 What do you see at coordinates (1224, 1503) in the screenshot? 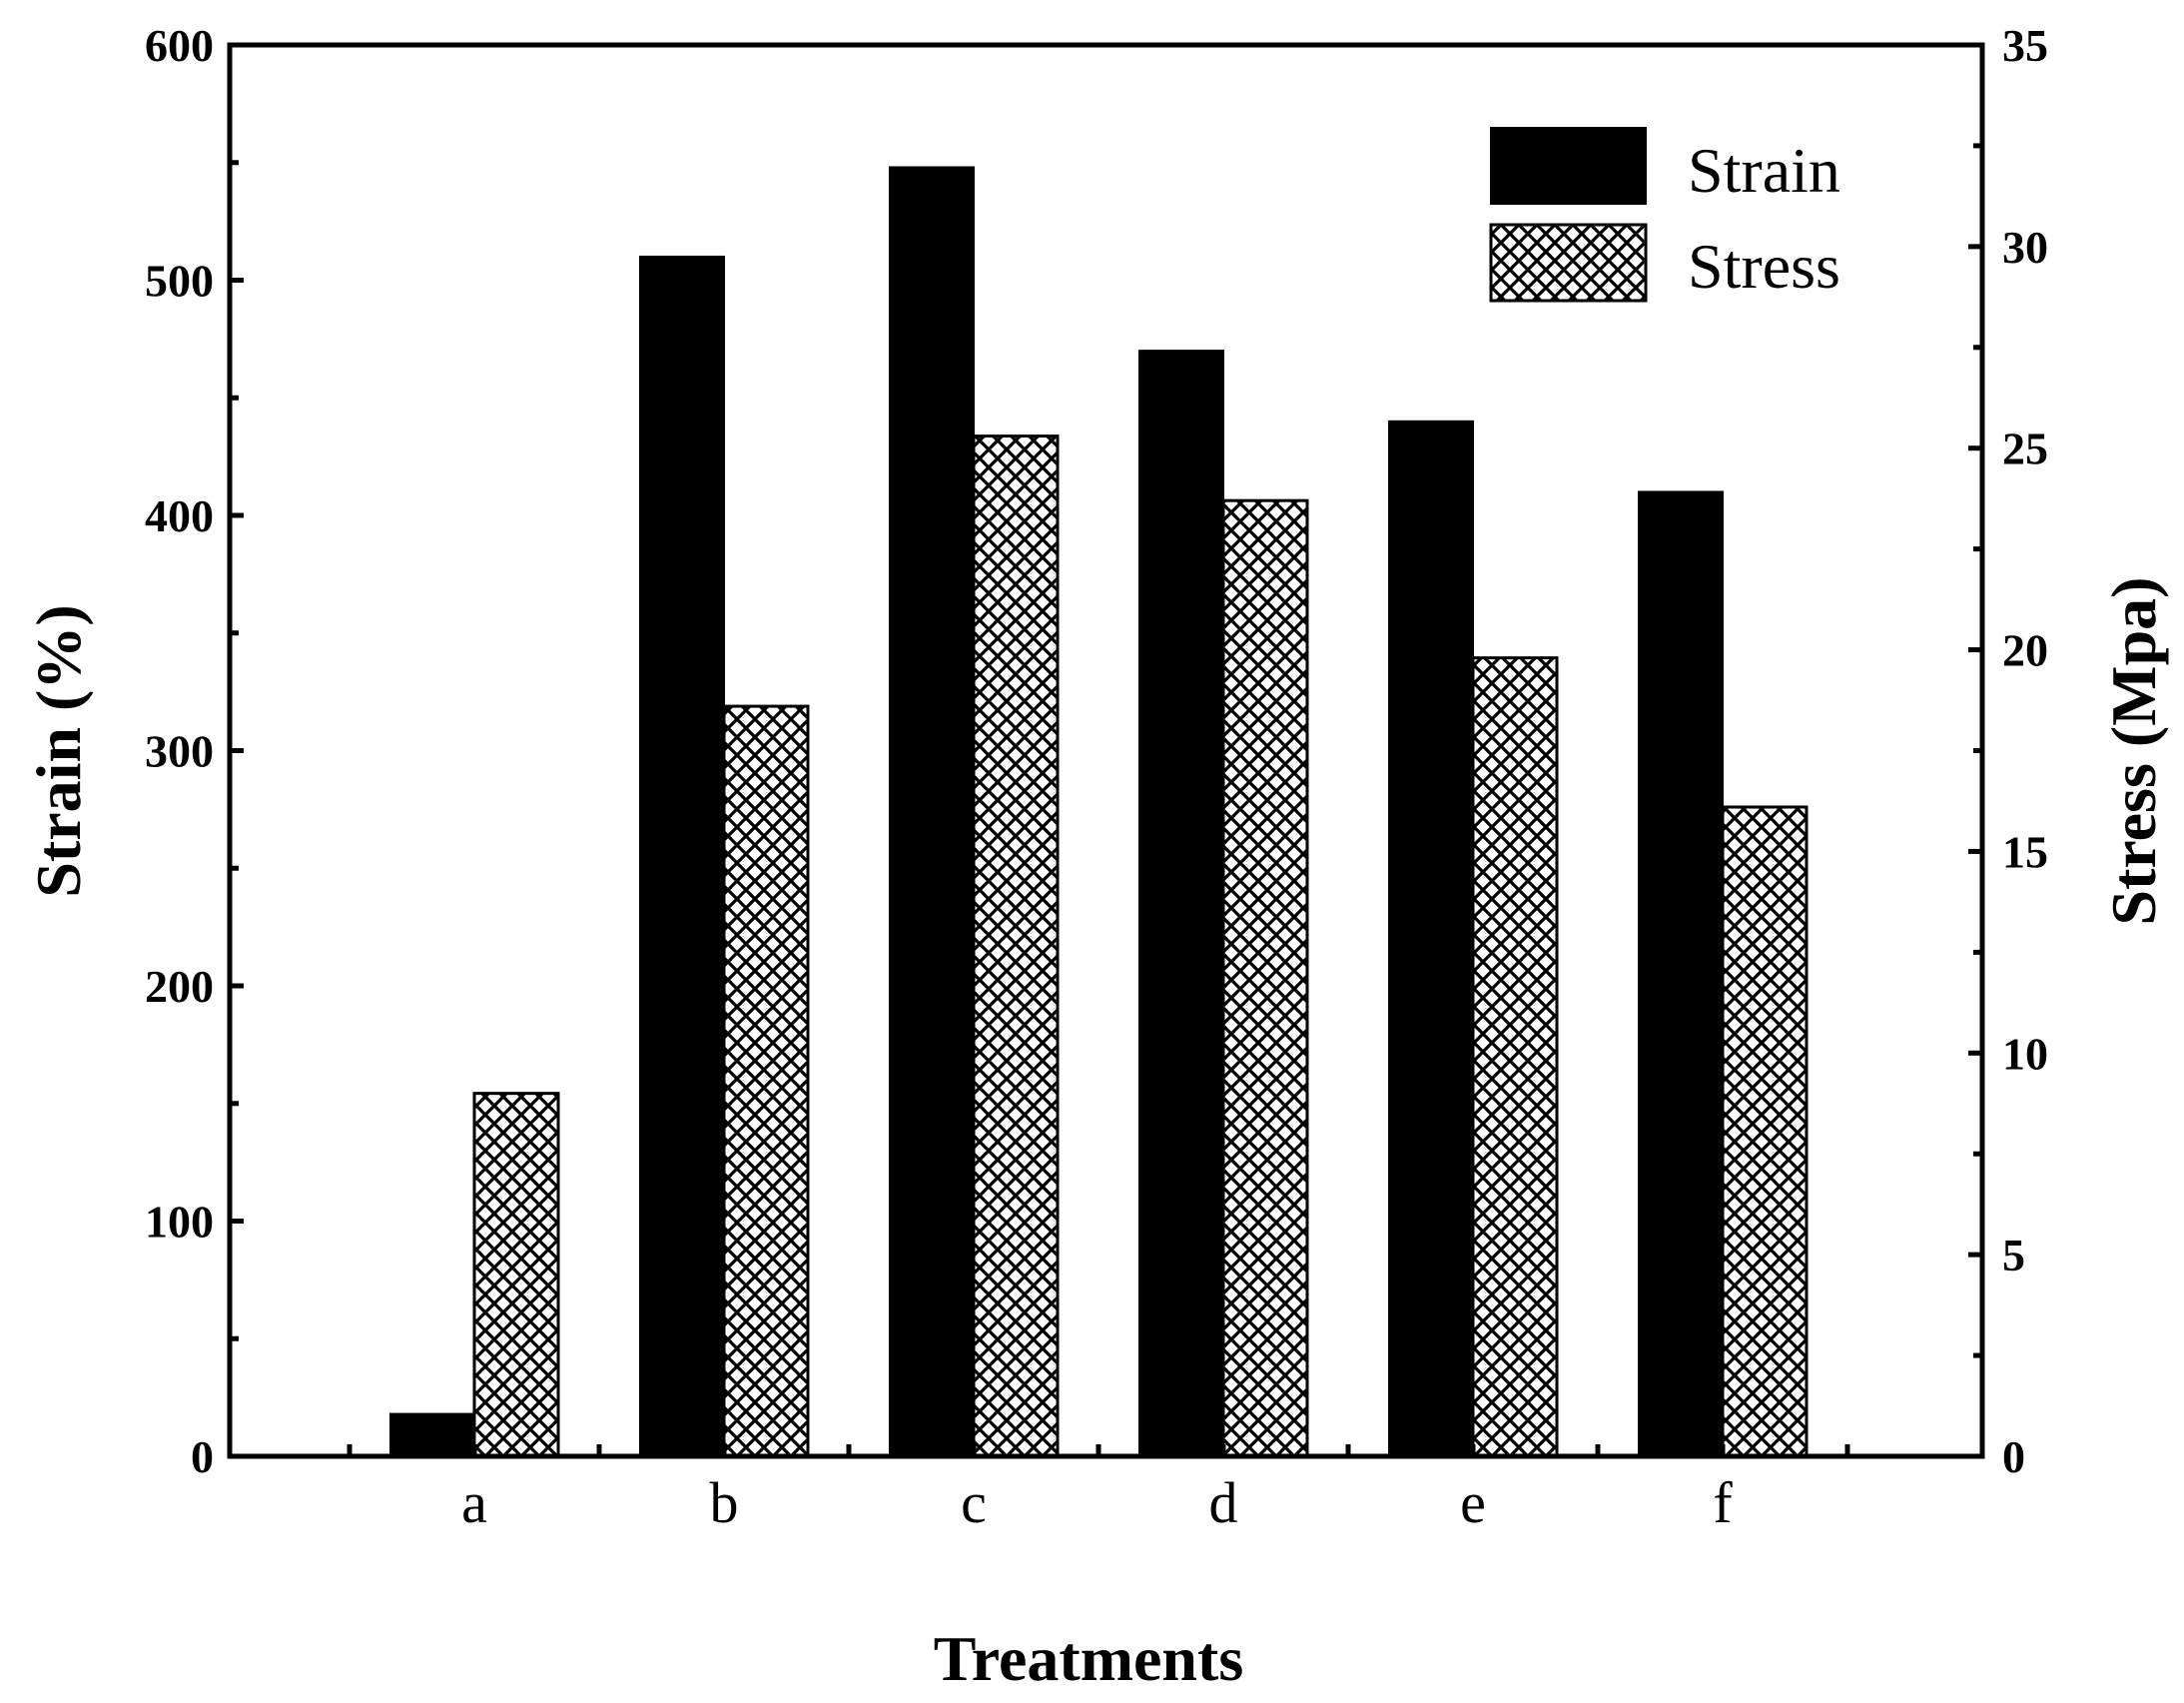
I see `x-tick-label-d: d` at bounding box center [1224, 1503].